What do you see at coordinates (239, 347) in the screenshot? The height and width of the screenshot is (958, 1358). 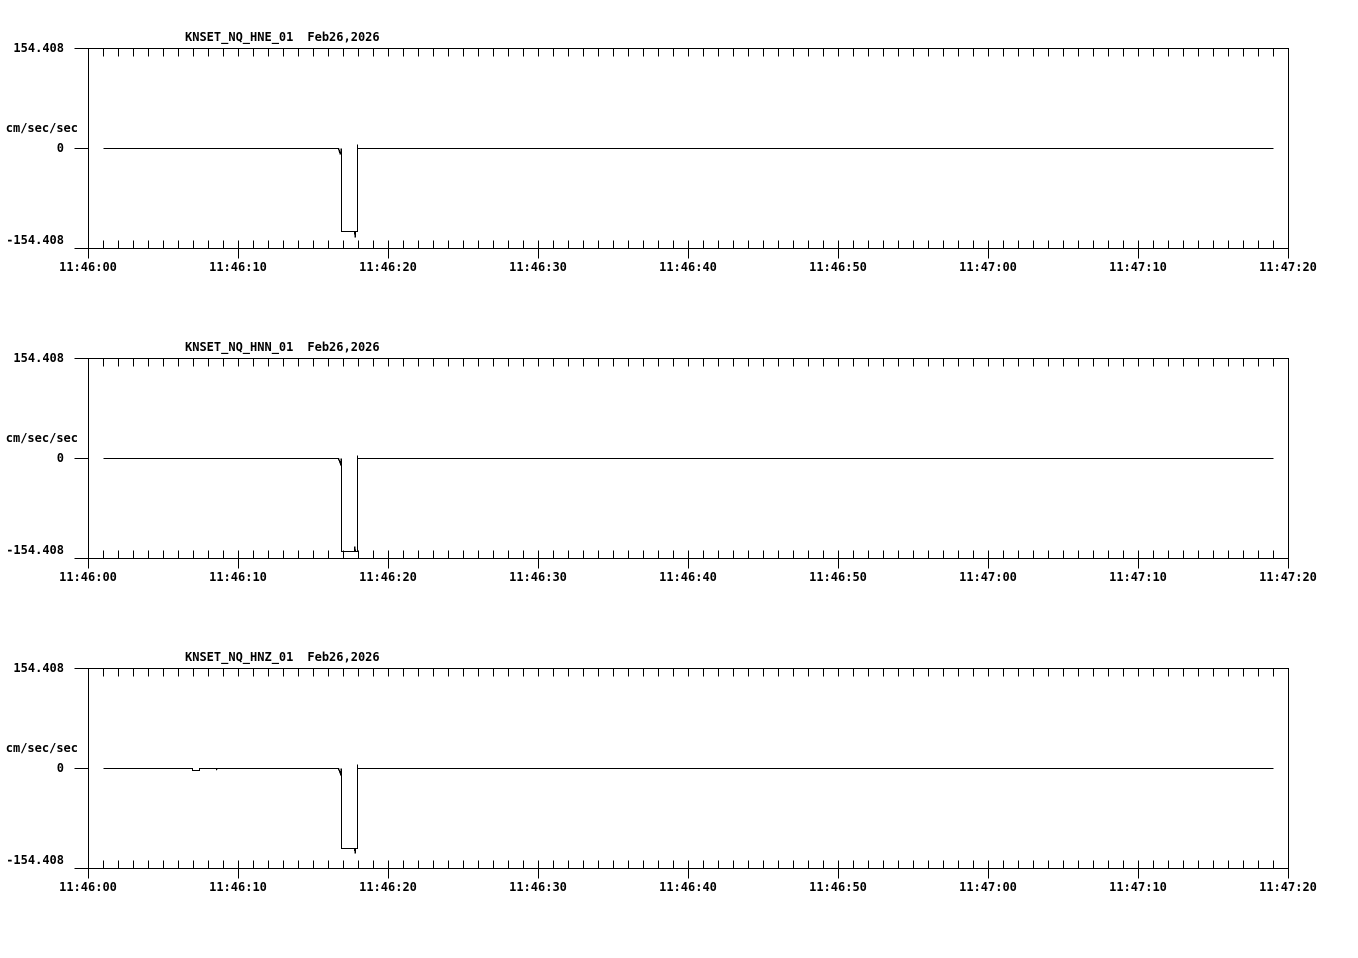 I see `panel-title-channel: KNSET_NQ_HNN_01` at bounding box center [239, 347].